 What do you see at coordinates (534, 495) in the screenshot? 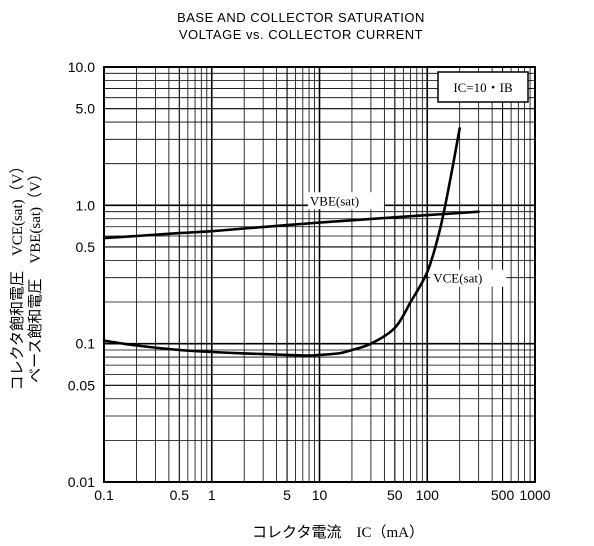
I see `x-tick-label: 1000` at bounding box center [534, 495].